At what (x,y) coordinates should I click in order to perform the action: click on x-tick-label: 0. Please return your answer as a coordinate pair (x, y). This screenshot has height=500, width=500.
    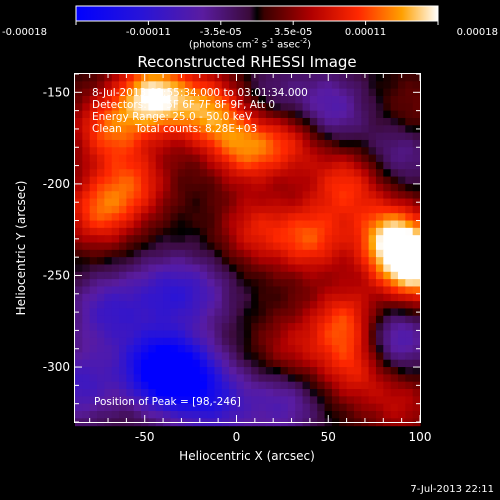
    Looking at the image, I should click on (237, 437).